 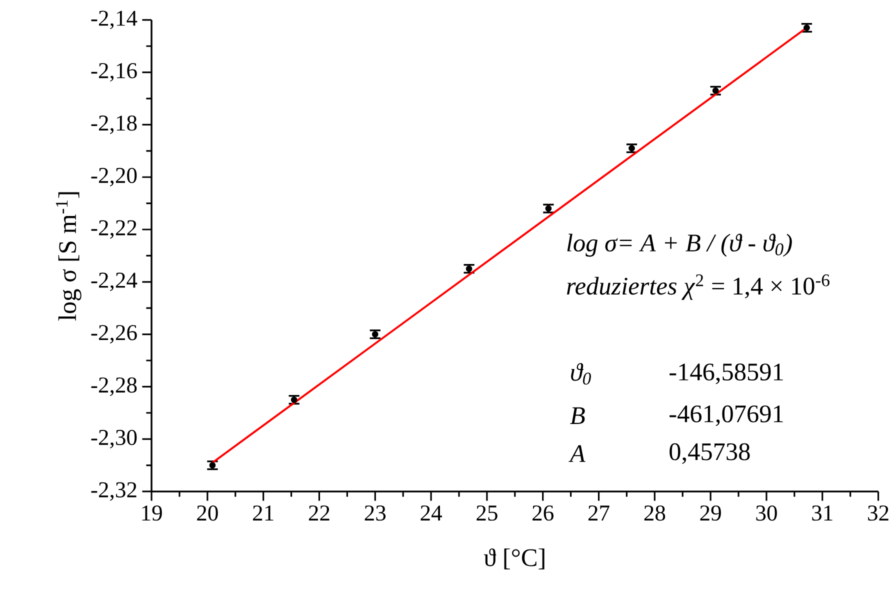 I want to click on x-axis-title: ϑ [°C], so click(x=514, y=559).